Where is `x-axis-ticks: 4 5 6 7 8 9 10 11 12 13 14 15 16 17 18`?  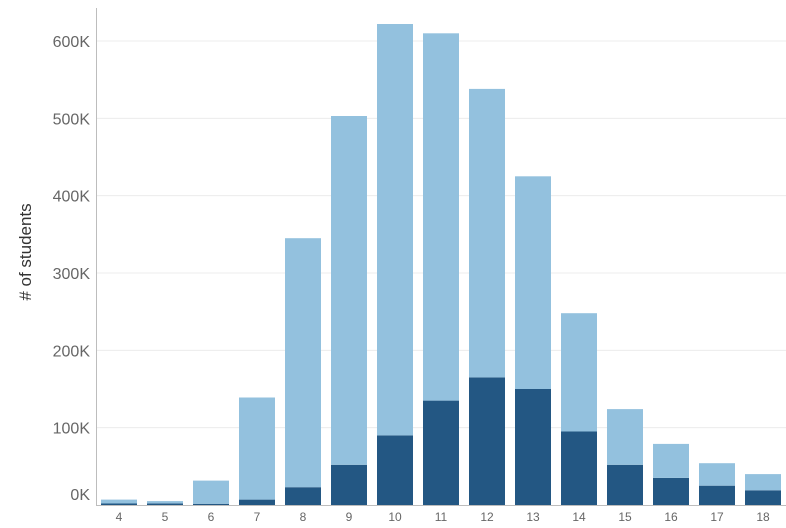
x-axis-ticks: 4 5 6 7 8 9 10 11 12 13 14 15 16 17 18 is located at coordinates (443, 517).